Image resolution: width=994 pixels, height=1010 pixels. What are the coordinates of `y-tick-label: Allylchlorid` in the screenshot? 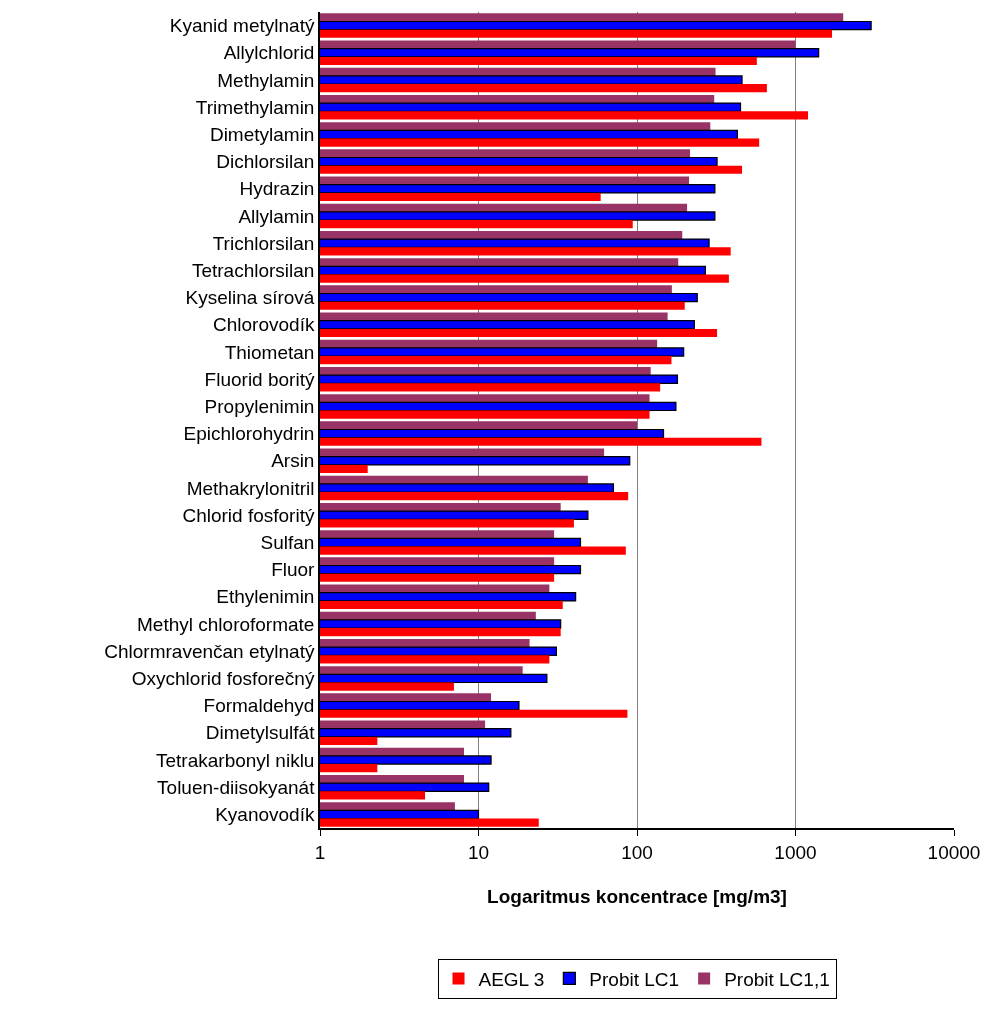 It's located at (269, 53).